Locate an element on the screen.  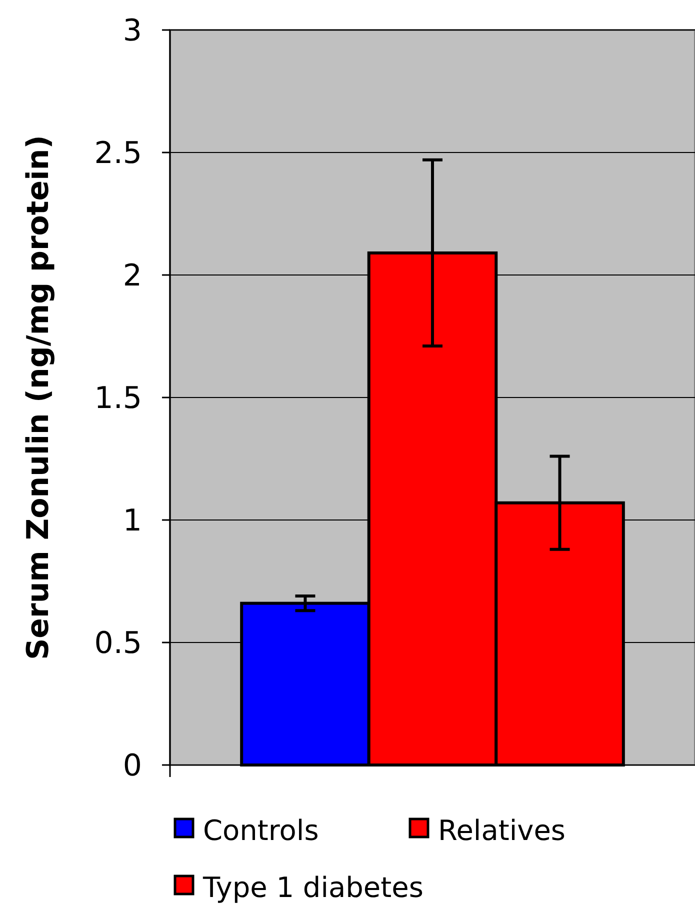
y-axis-title: Serum Zonulin (ng/mg protein) is located at coordinates (38, 397).